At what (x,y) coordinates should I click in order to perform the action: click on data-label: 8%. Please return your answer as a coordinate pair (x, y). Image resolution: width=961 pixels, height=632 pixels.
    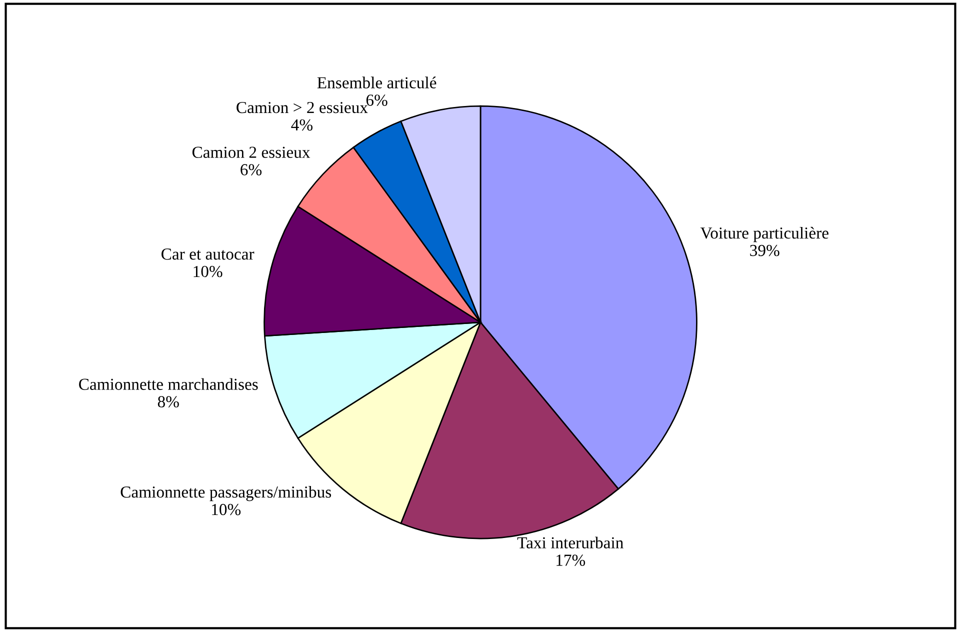
    Looking at the image, I should click on (168, 402).